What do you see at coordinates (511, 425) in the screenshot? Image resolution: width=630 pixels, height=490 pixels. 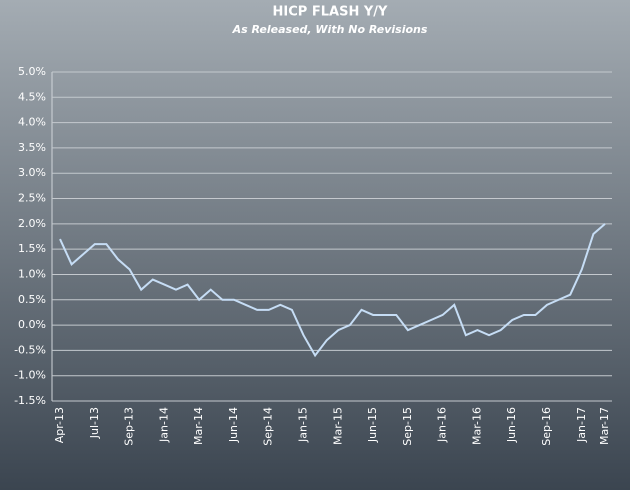 I see `x-tick-label: Jun-16` at bounding box center [511, 425].